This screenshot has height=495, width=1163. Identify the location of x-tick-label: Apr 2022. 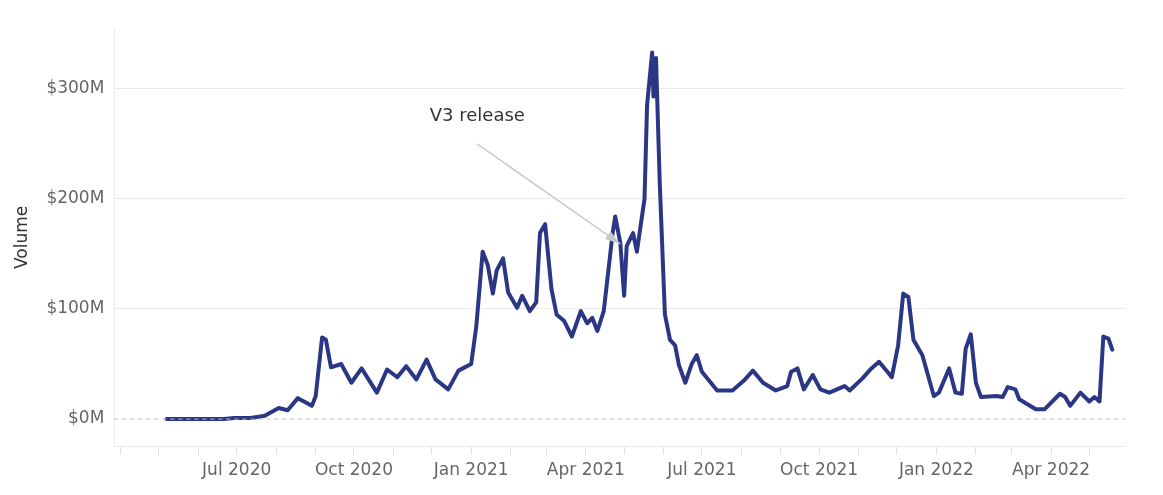
(1051, 469).